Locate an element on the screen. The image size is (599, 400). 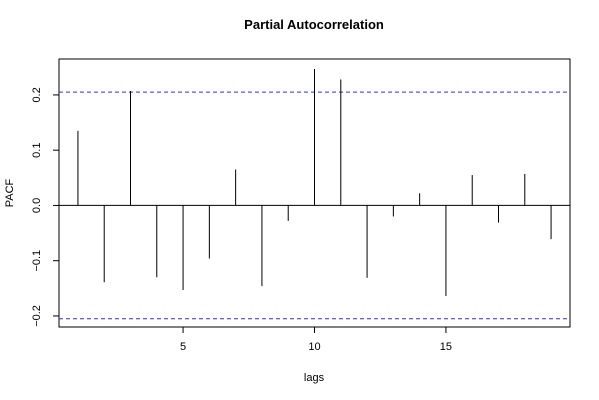
y-tick-label: 0.1 is located at coordinates (37, 150).